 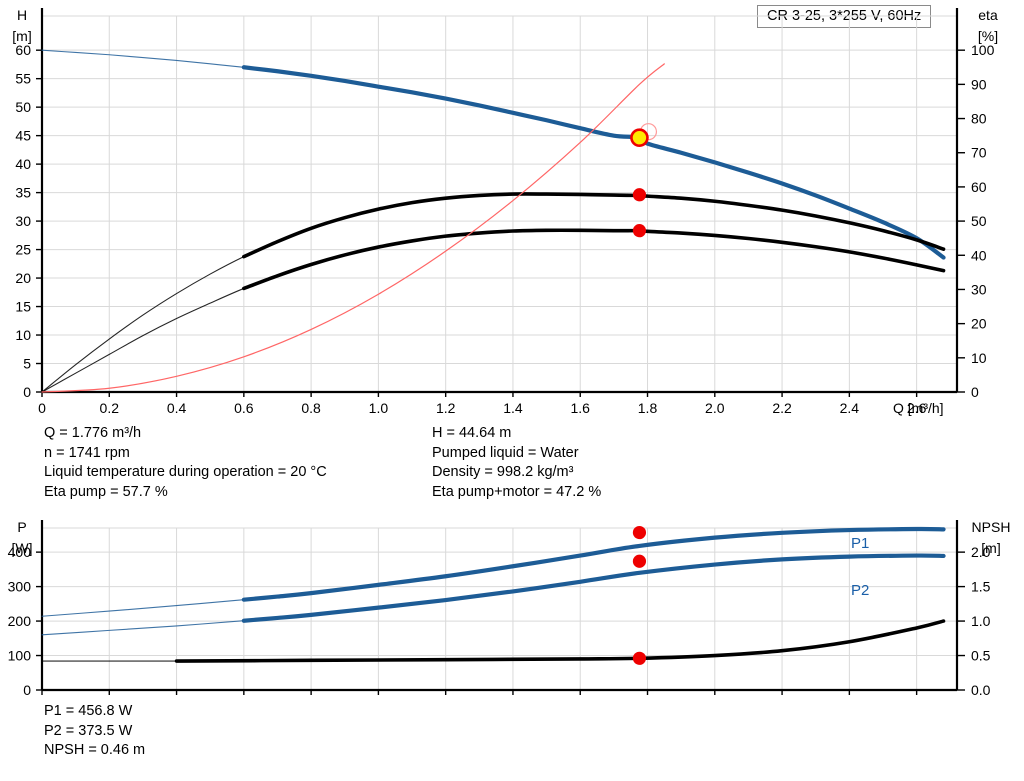 I want to click on svg-text: 1.2, so click(x=446, y=408).